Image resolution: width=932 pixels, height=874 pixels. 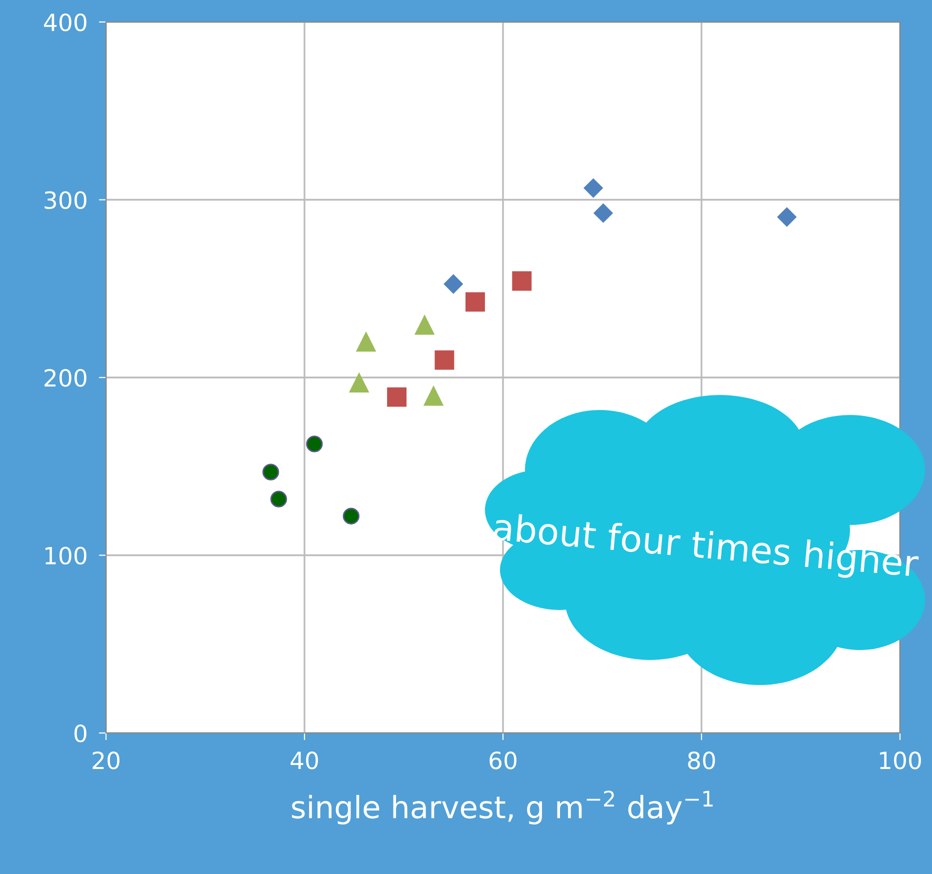 What do you see at coordinates (701, 760) in the screenshot?
I see `x-tick-label: 80` at bounding box center [701, 760].